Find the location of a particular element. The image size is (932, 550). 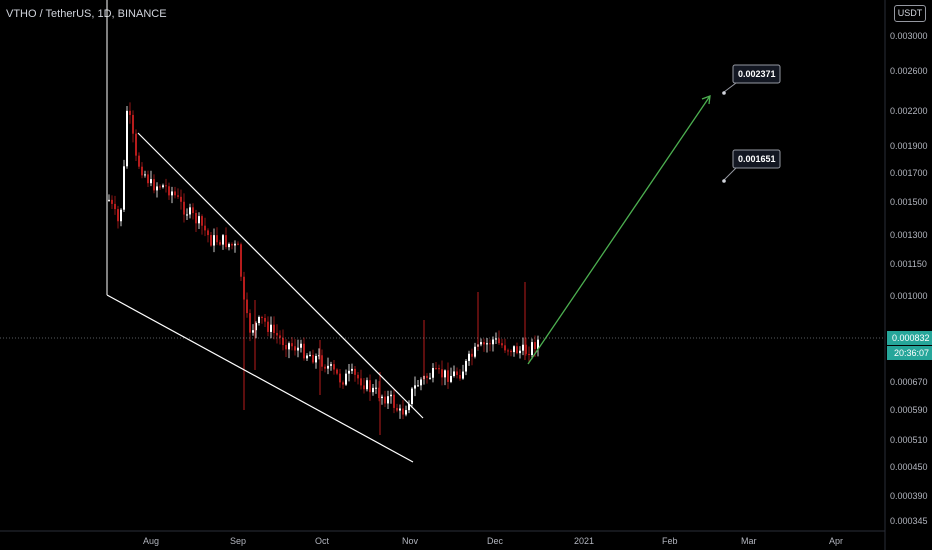

ytick-0.000670: 0.000670 is located at coordinates (909, 382).